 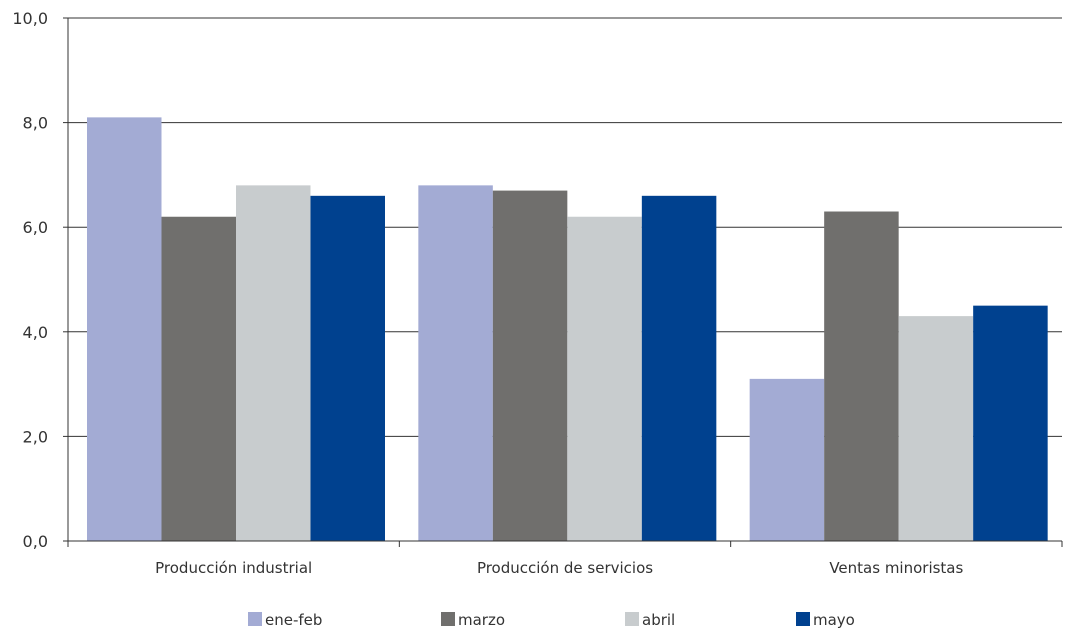 I want to click on legend-swatch-mayo, so click(x=803, y=619).